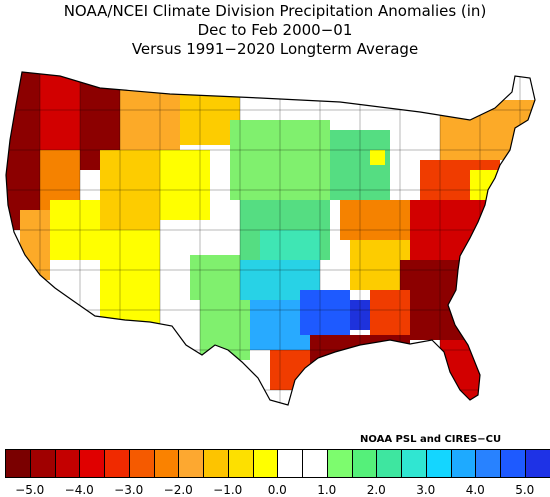 The width and height of the screenshot is (550, 497). I want to click on colorbar, so click(277, 463).